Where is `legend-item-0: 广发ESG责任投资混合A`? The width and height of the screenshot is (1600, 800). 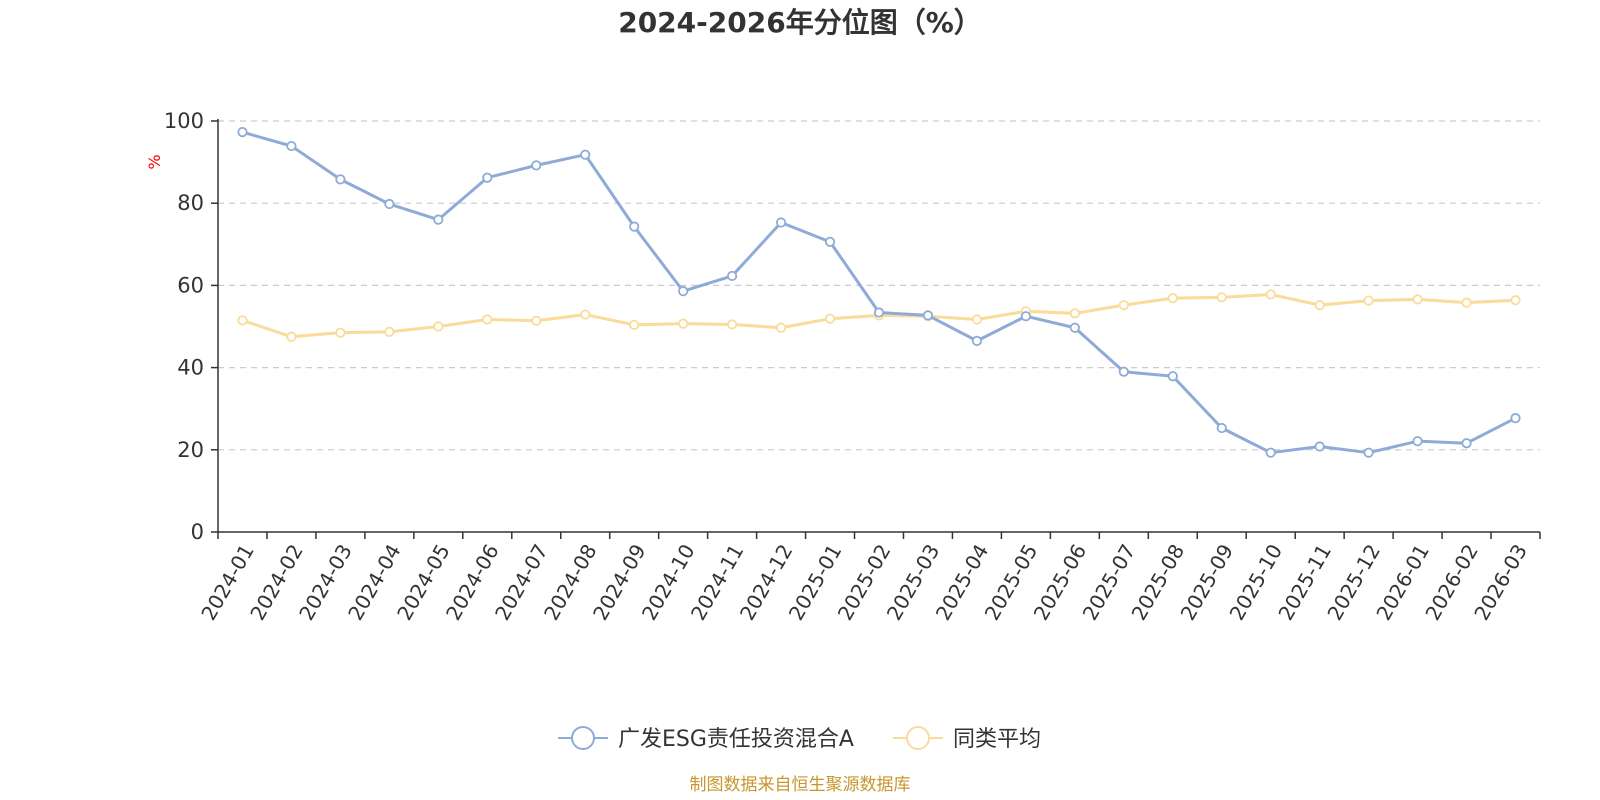
legend-item-0: 广发ESG责任投资混合A is located at coordinates (706, 739).